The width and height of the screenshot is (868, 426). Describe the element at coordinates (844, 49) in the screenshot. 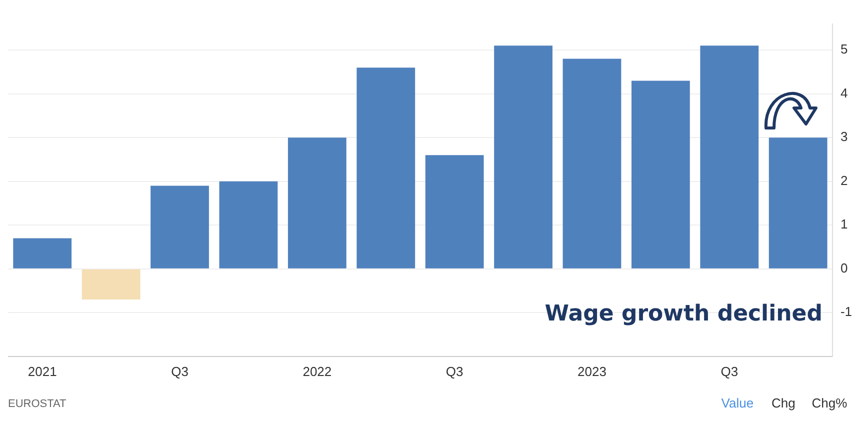

I see `y-tick-label: 5` at that location.